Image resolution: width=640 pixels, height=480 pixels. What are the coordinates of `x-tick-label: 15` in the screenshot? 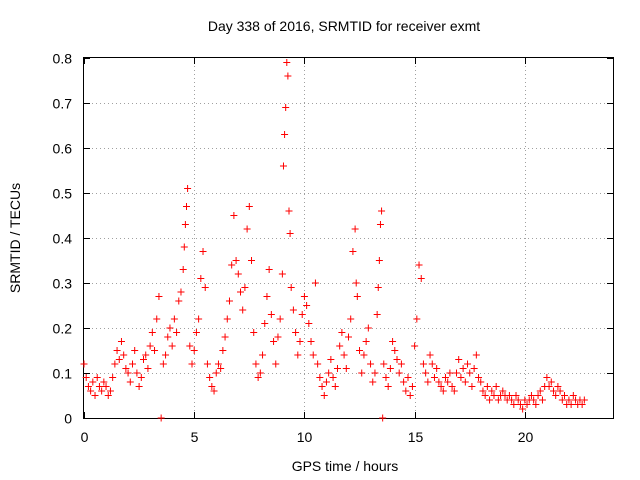 It's located at (416, 437).